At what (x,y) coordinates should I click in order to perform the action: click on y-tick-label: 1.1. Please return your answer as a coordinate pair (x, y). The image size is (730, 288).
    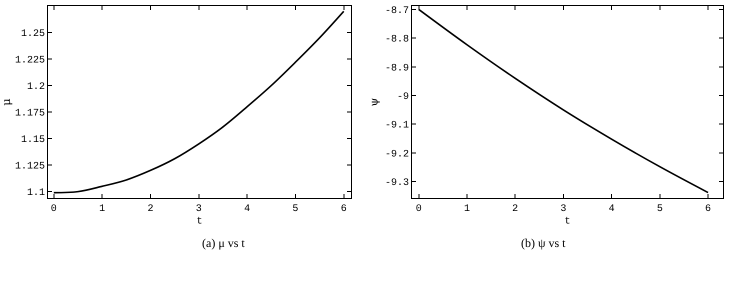
    Looking at the image, I should click on (35, 194).